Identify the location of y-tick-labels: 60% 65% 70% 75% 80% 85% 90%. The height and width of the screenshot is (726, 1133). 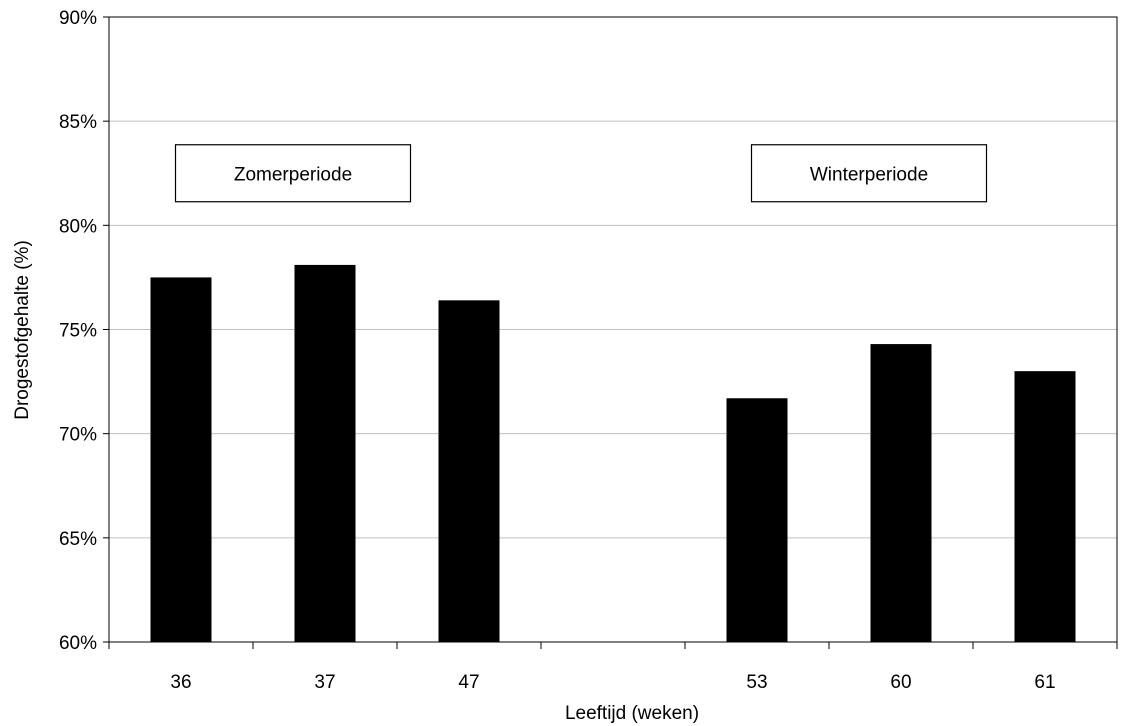
(78, 331).